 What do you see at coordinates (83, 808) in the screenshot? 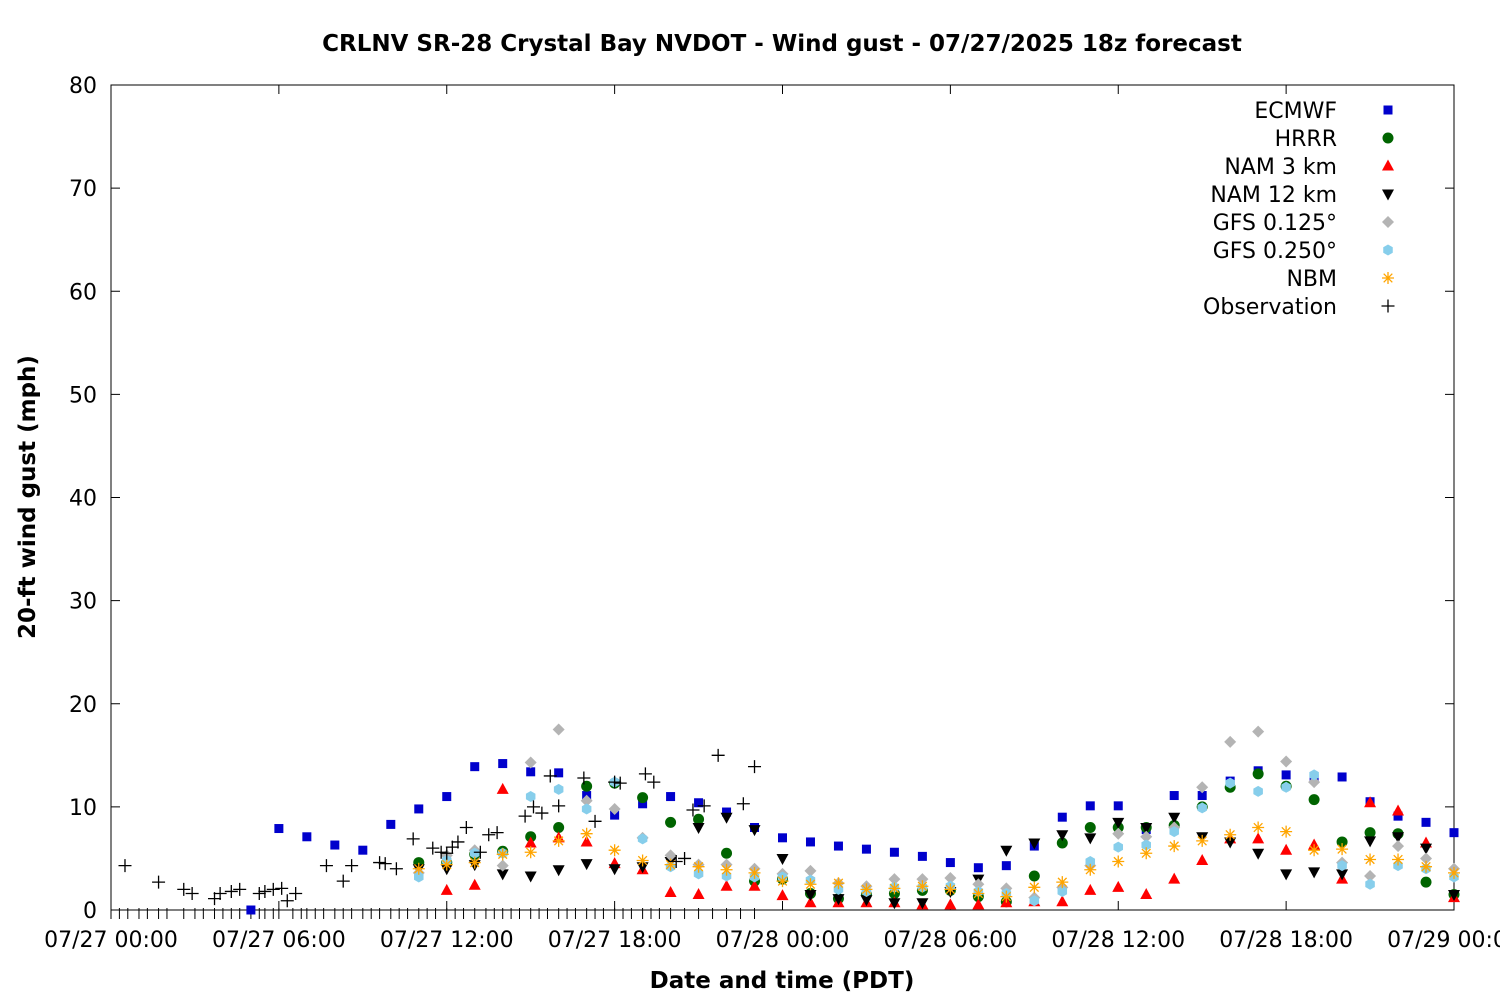
I see `y-tick-label: 10` at bounding box center [83, 808].